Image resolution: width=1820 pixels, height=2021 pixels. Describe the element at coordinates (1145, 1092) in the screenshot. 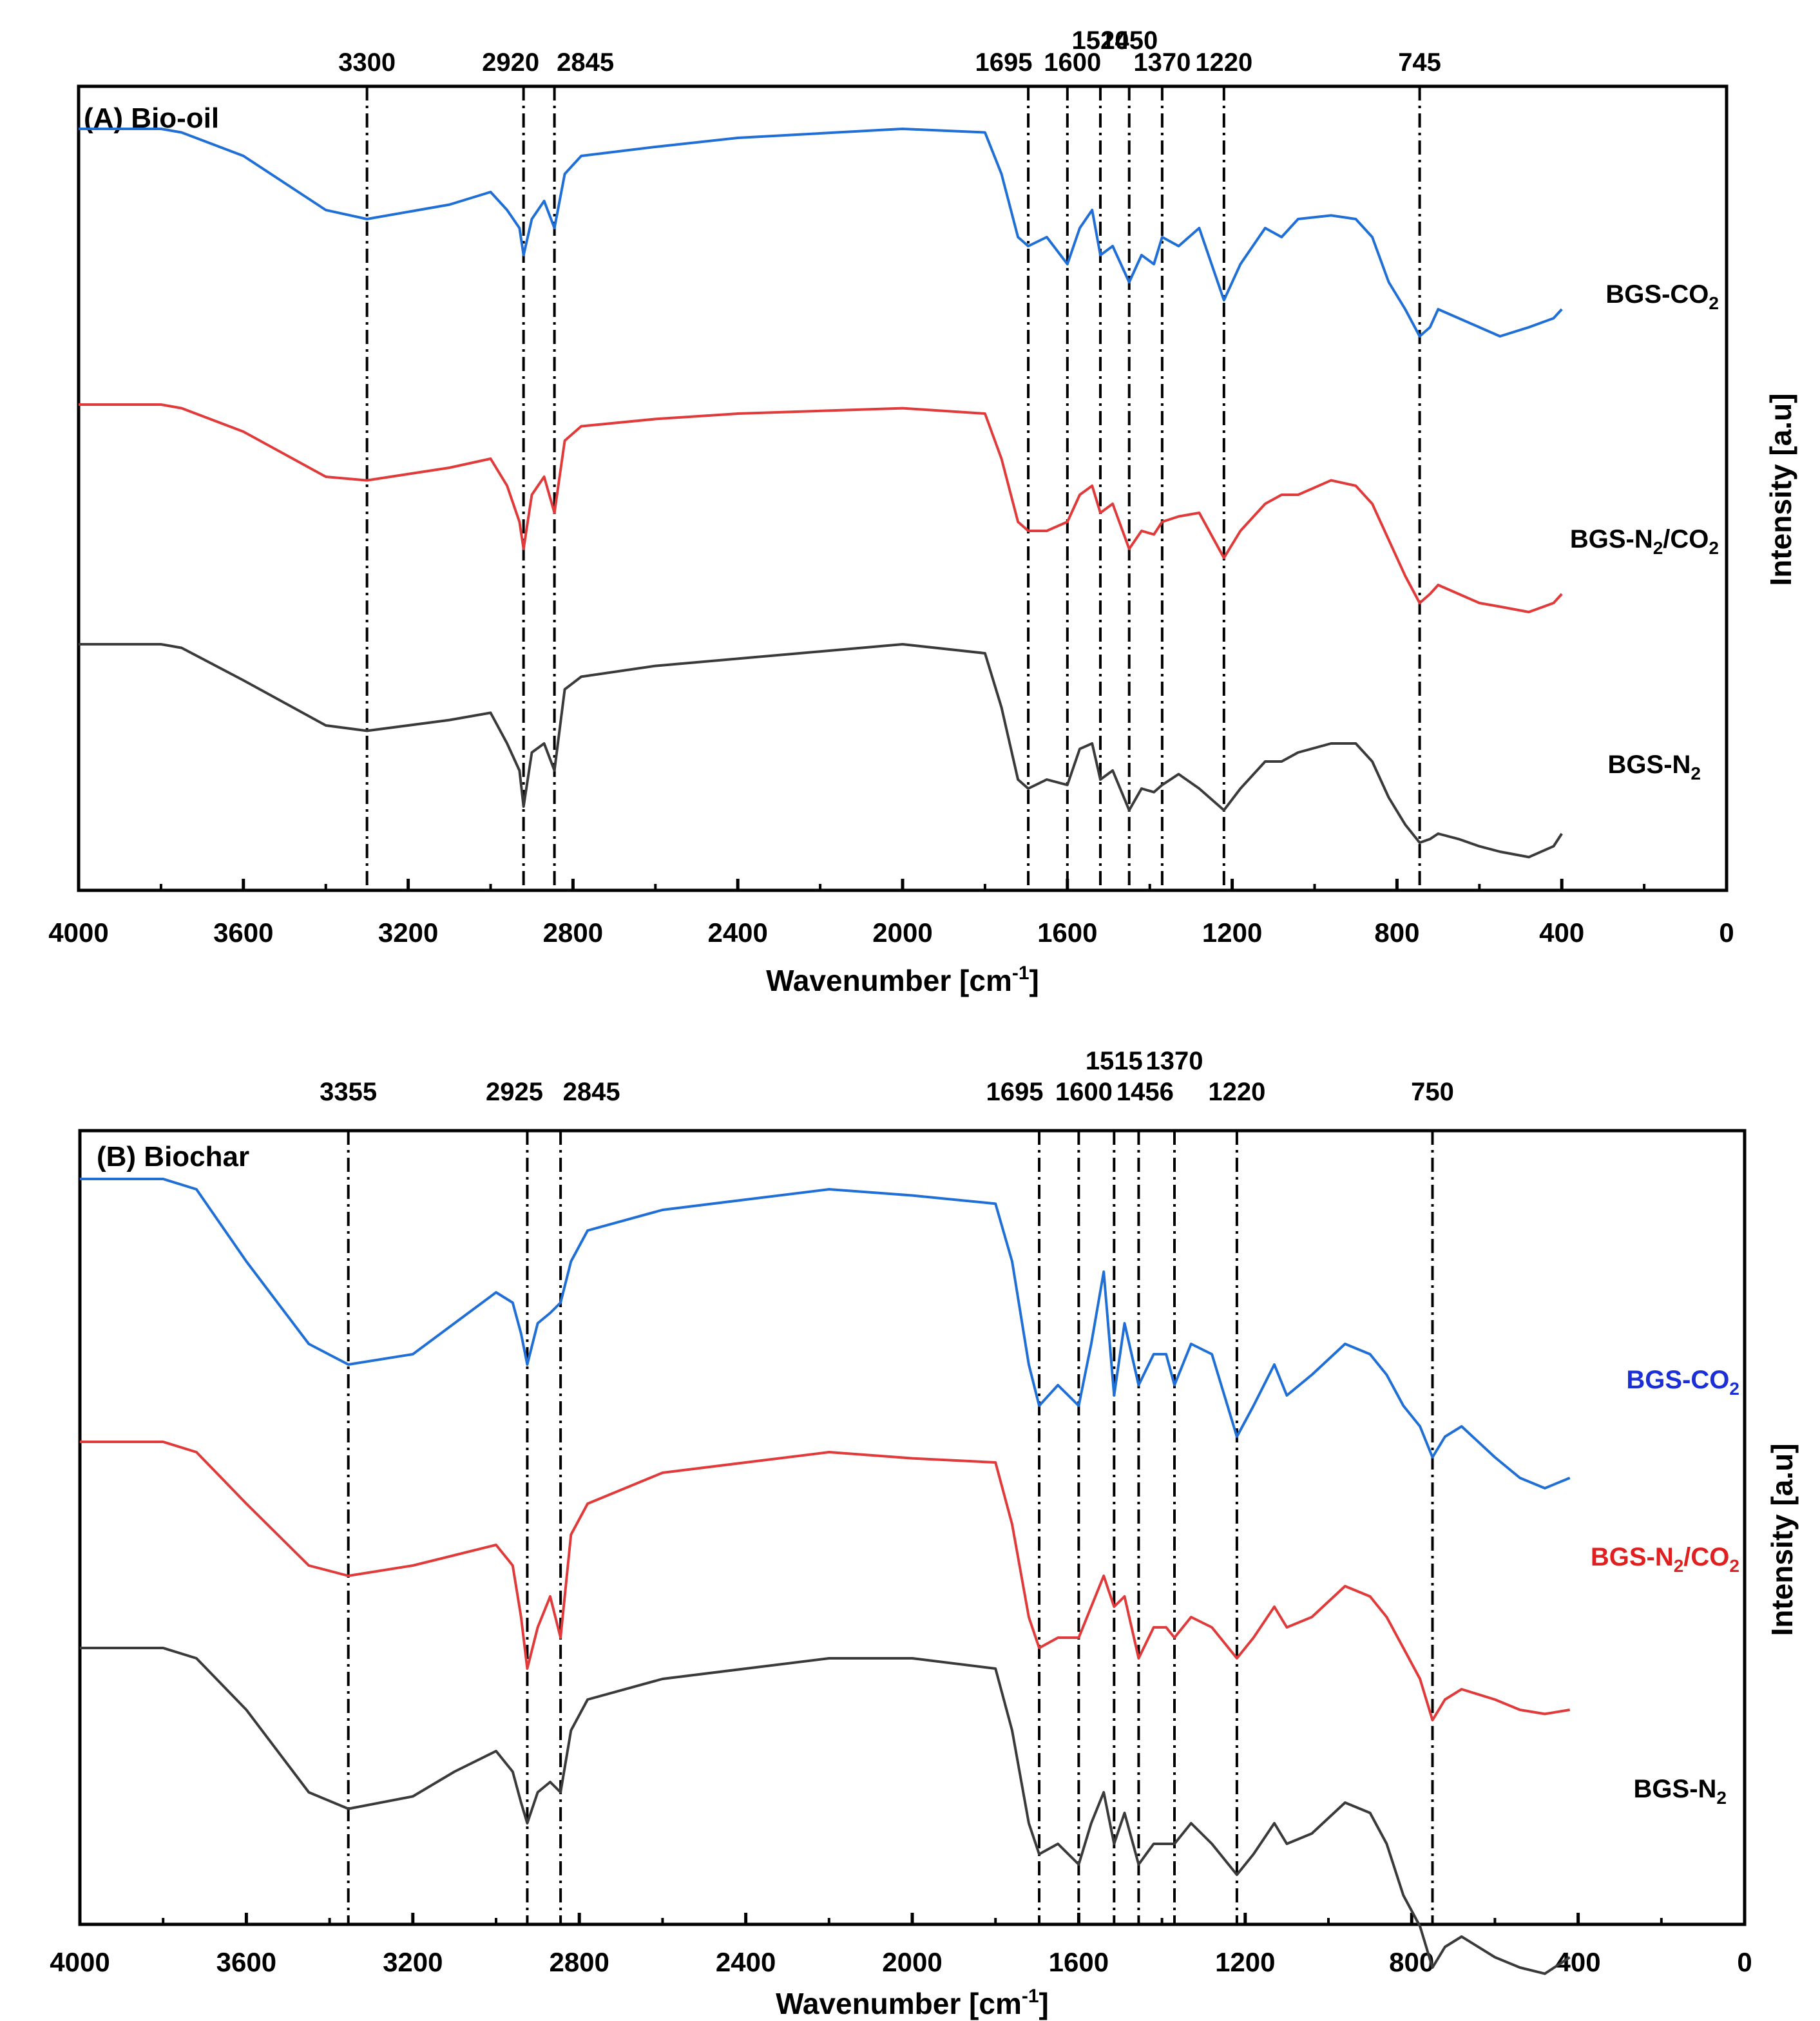

I see `peak-label: 1456` at that location.